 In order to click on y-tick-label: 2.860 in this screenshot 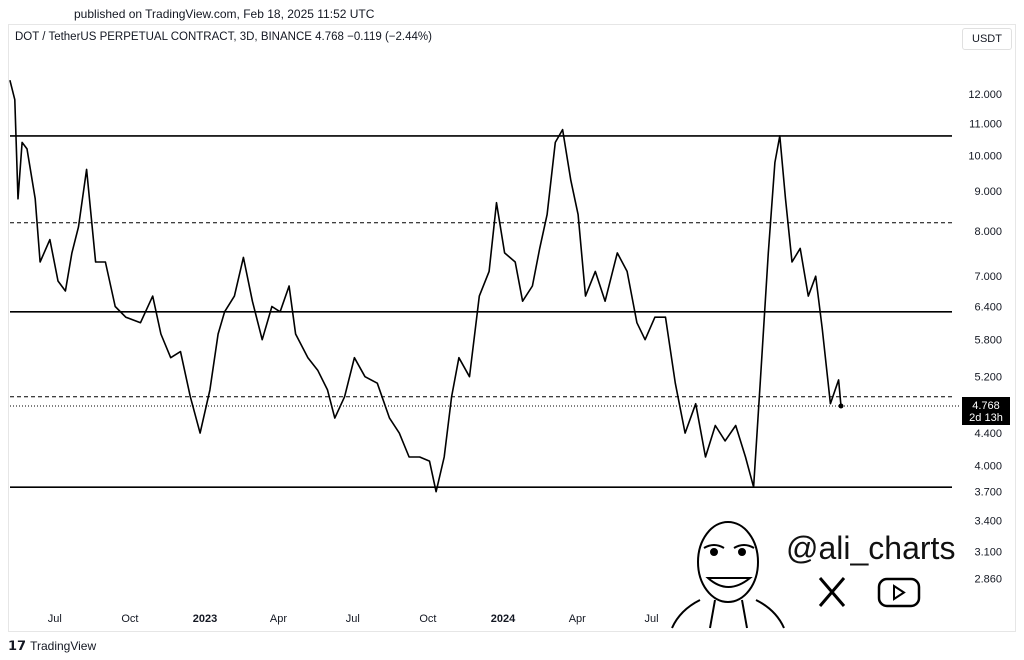, I will do `click(988, 580)`.